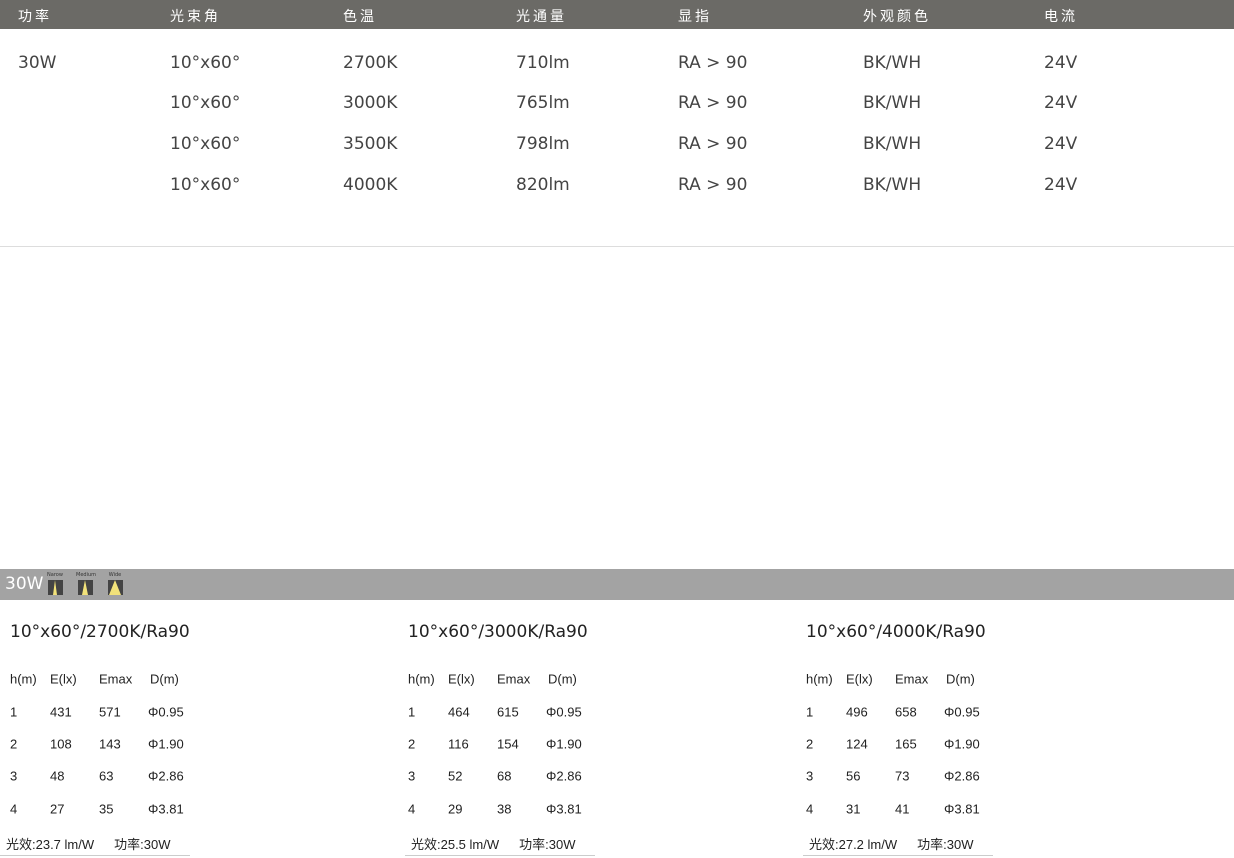  What do you see at coordinates (695, 17) in the screenshot?
I see `column-header: 显指` at bounding box center [695, 17].